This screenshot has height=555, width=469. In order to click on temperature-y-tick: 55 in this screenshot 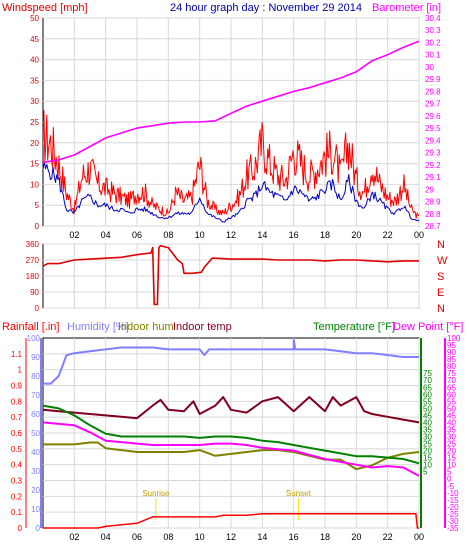, I will do `click(427, 401)`.